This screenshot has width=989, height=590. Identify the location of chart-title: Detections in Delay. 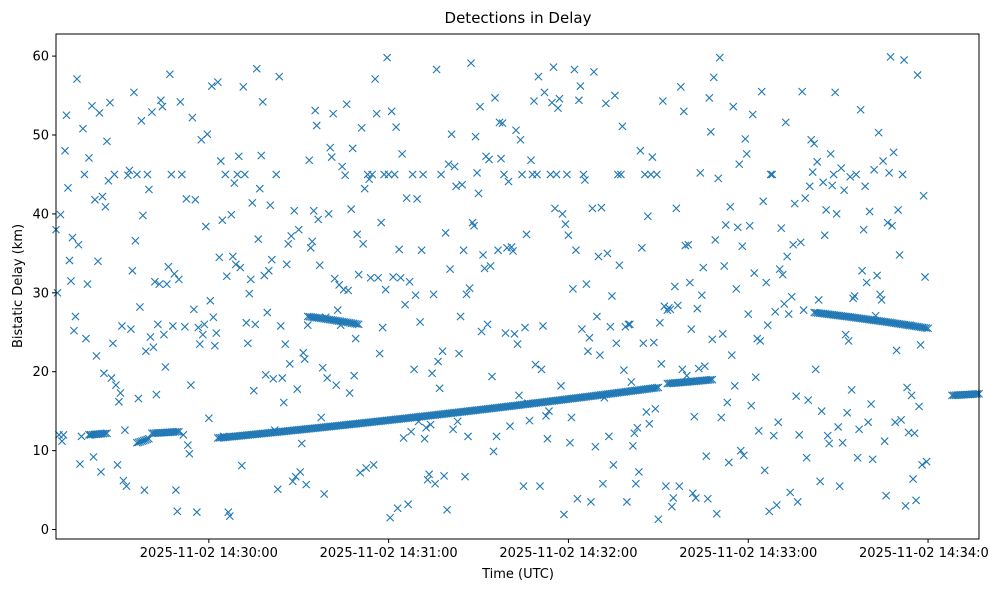
(518, 18).